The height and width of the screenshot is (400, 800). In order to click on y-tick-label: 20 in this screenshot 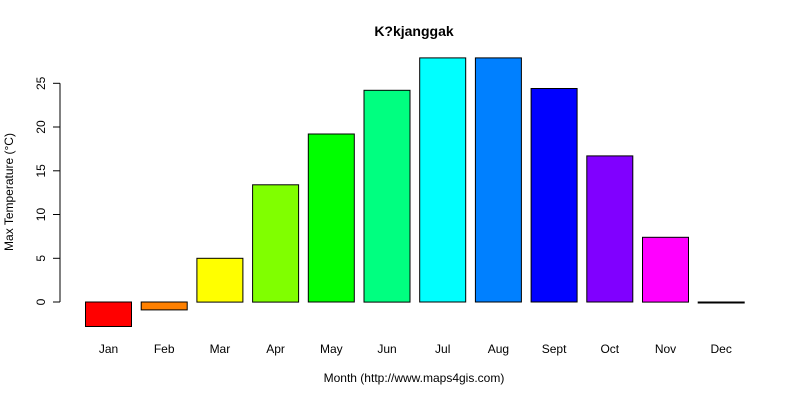, I will do `click(41, 127)`.